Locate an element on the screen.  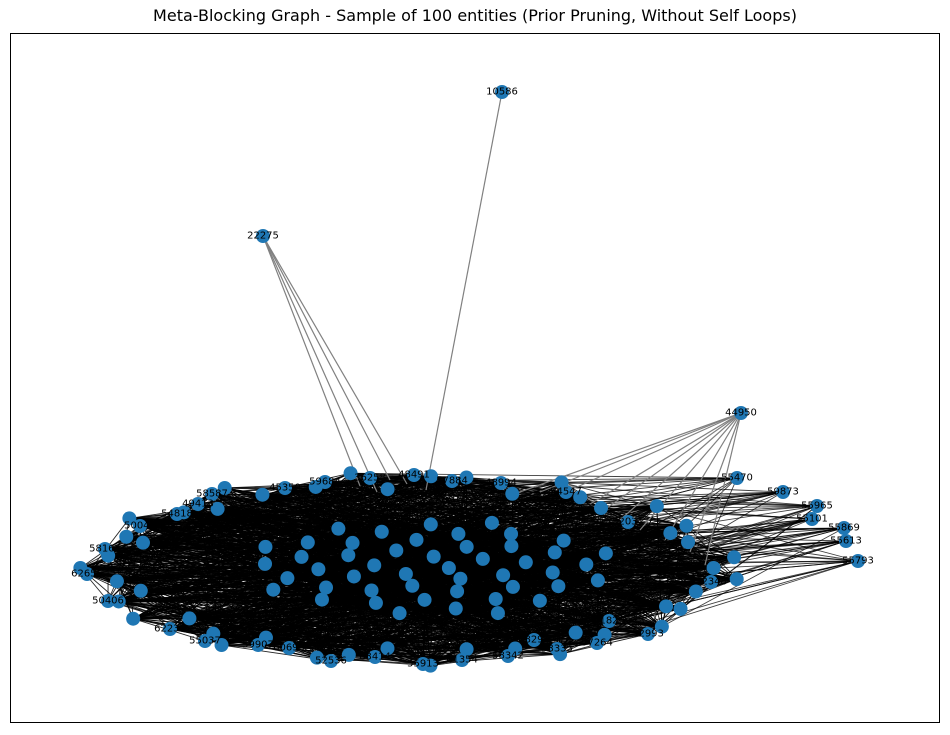
node-label: 63414 is located at coordinates (375, 657).